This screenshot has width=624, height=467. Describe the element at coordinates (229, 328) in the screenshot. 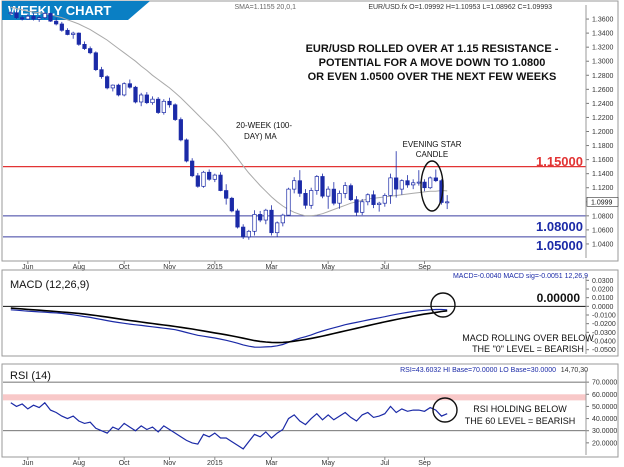

I see `macd-line` at that location.